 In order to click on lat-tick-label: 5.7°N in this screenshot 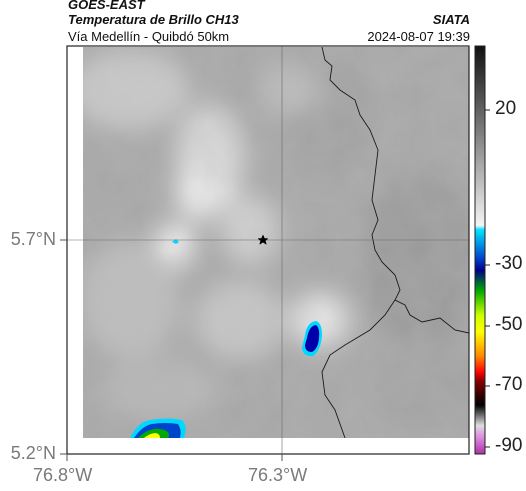, I will do `click(33, 239)`.